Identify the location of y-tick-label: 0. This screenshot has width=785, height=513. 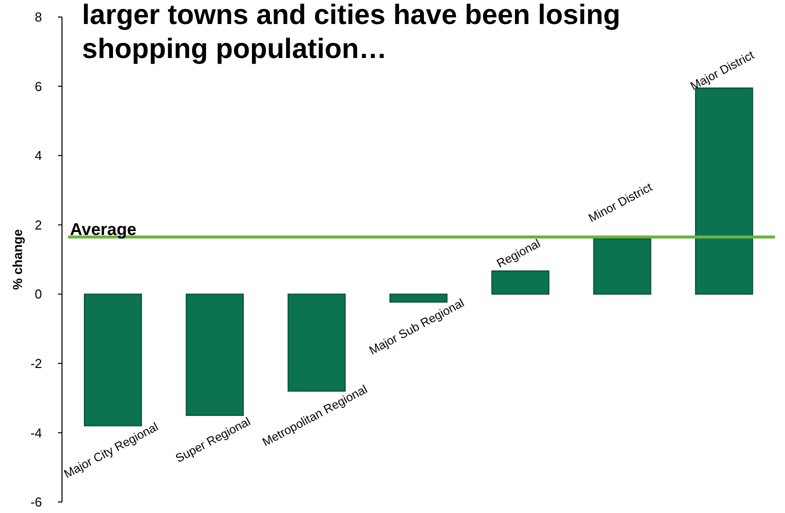
(38, 294).